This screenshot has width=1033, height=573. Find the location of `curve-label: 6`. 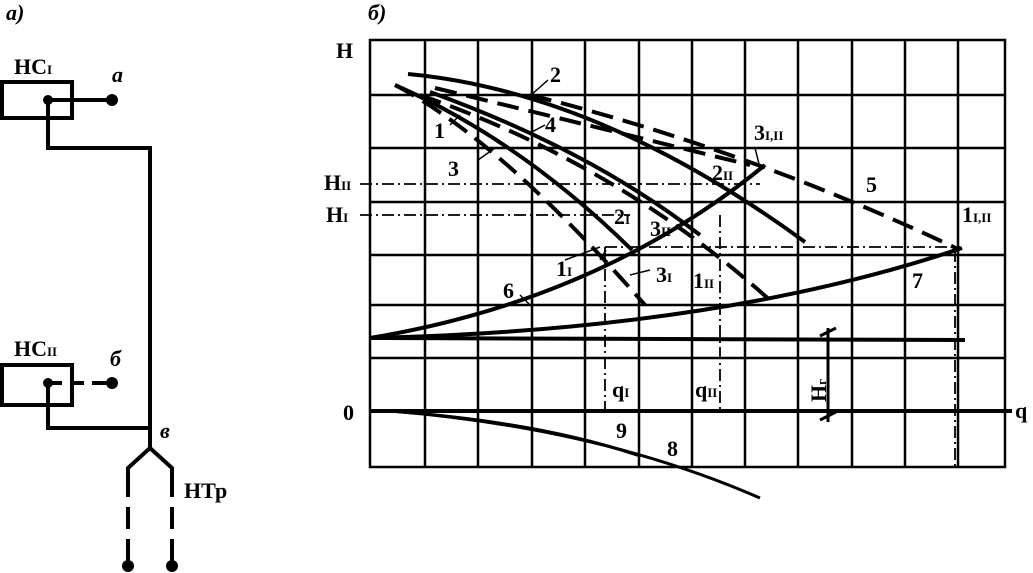

curve-label: 6 is located at coordinates (508, 290).